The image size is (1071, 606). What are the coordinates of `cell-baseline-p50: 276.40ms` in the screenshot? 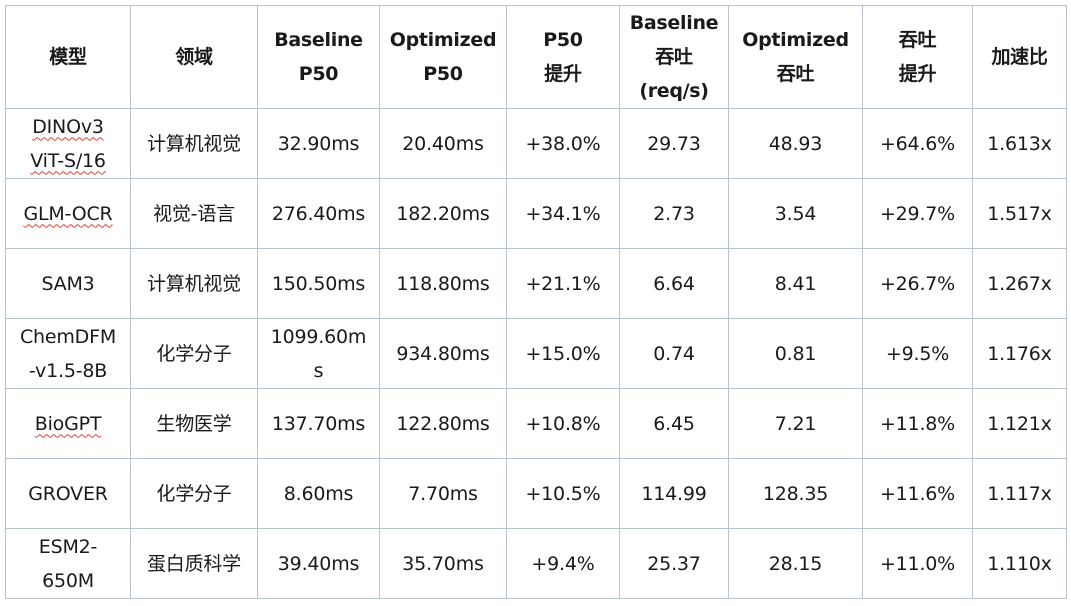 It's located at (318, 213).